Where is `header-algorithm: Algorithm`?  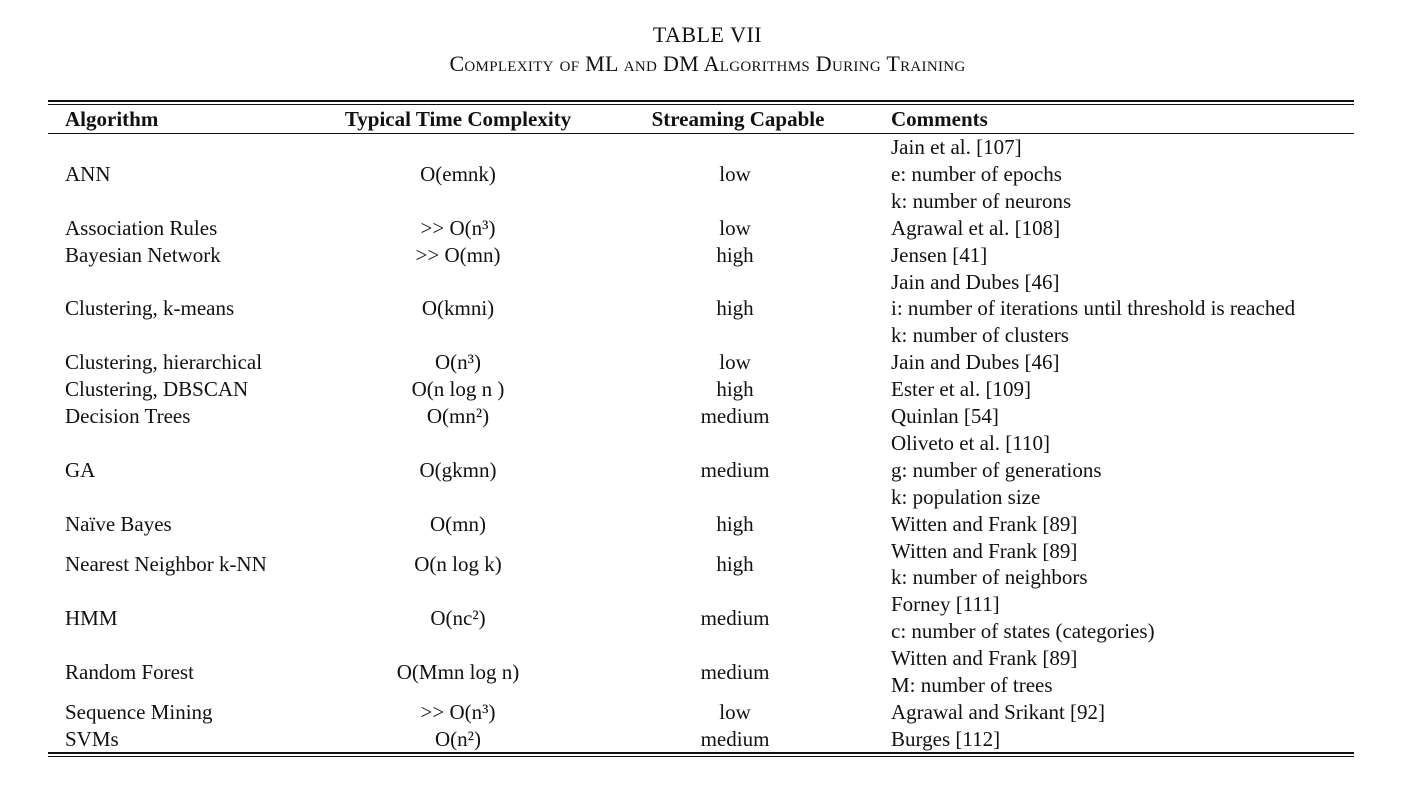
header-algorithm: Algorithm is located at coordinates (112, 119).